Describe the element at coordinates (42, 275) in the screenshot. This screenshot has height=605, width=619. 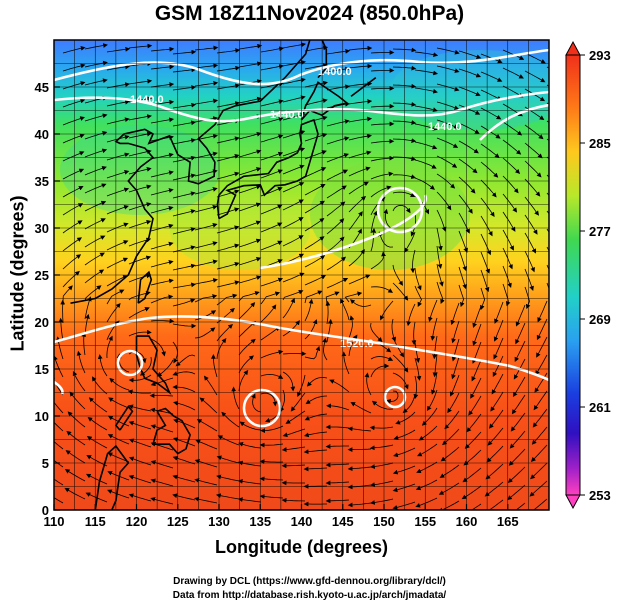
I see `y-tick-label: 25` at that location.